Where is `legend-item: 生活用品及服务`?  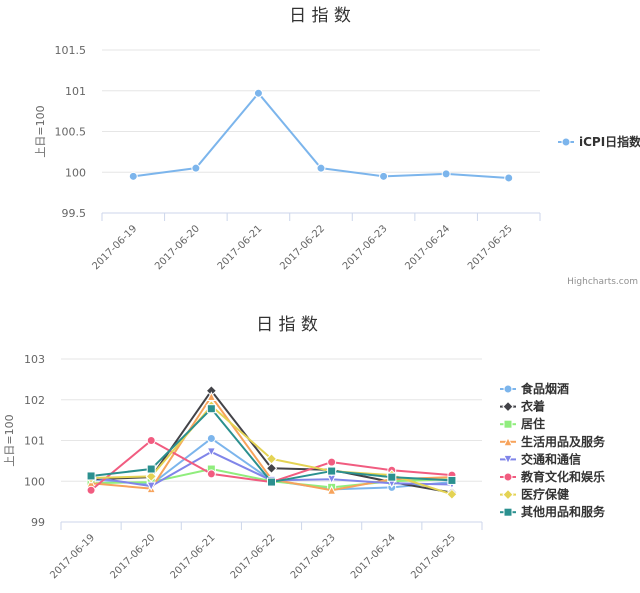
legend-item: 生活用品及服务 is located at coordinates (553, 441).